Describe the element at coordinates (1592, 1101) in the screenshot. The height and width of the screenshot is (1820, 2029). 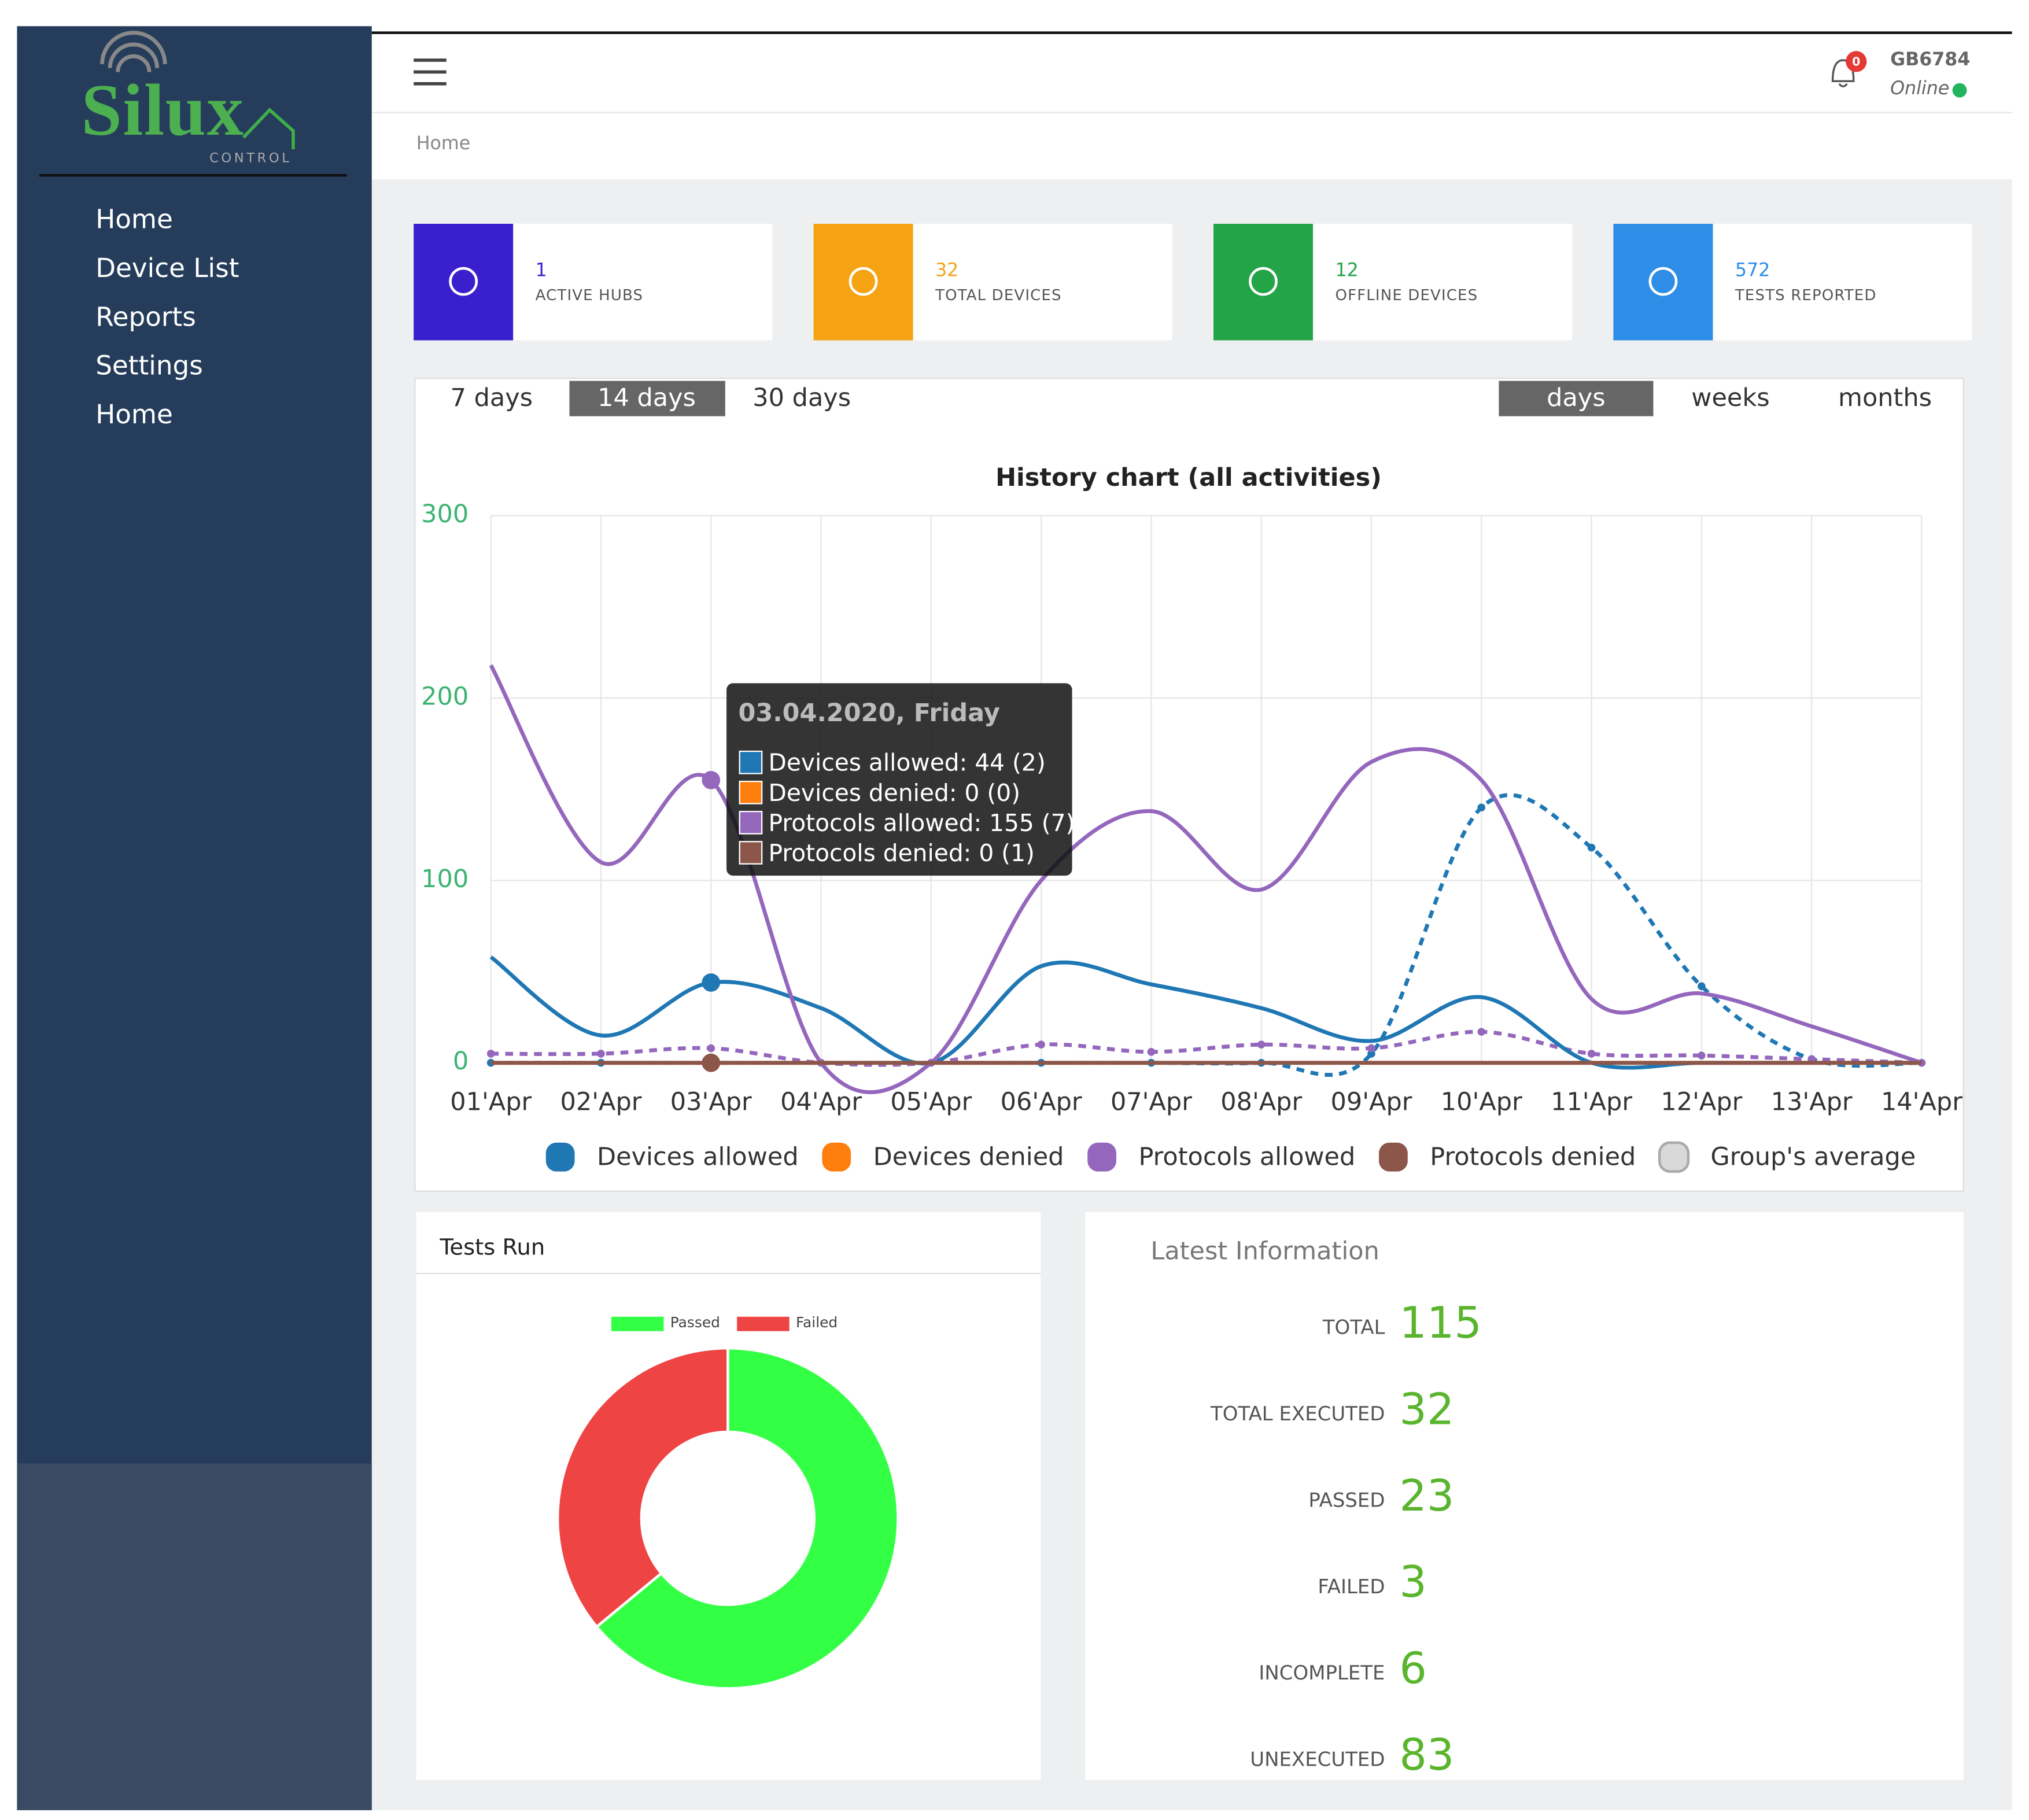
I see `x-tick-label: 11'Apr` at that location.